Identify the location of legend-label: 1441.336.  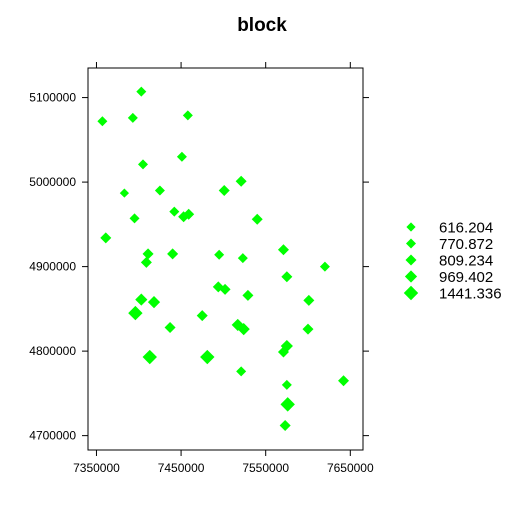
(470, 294).